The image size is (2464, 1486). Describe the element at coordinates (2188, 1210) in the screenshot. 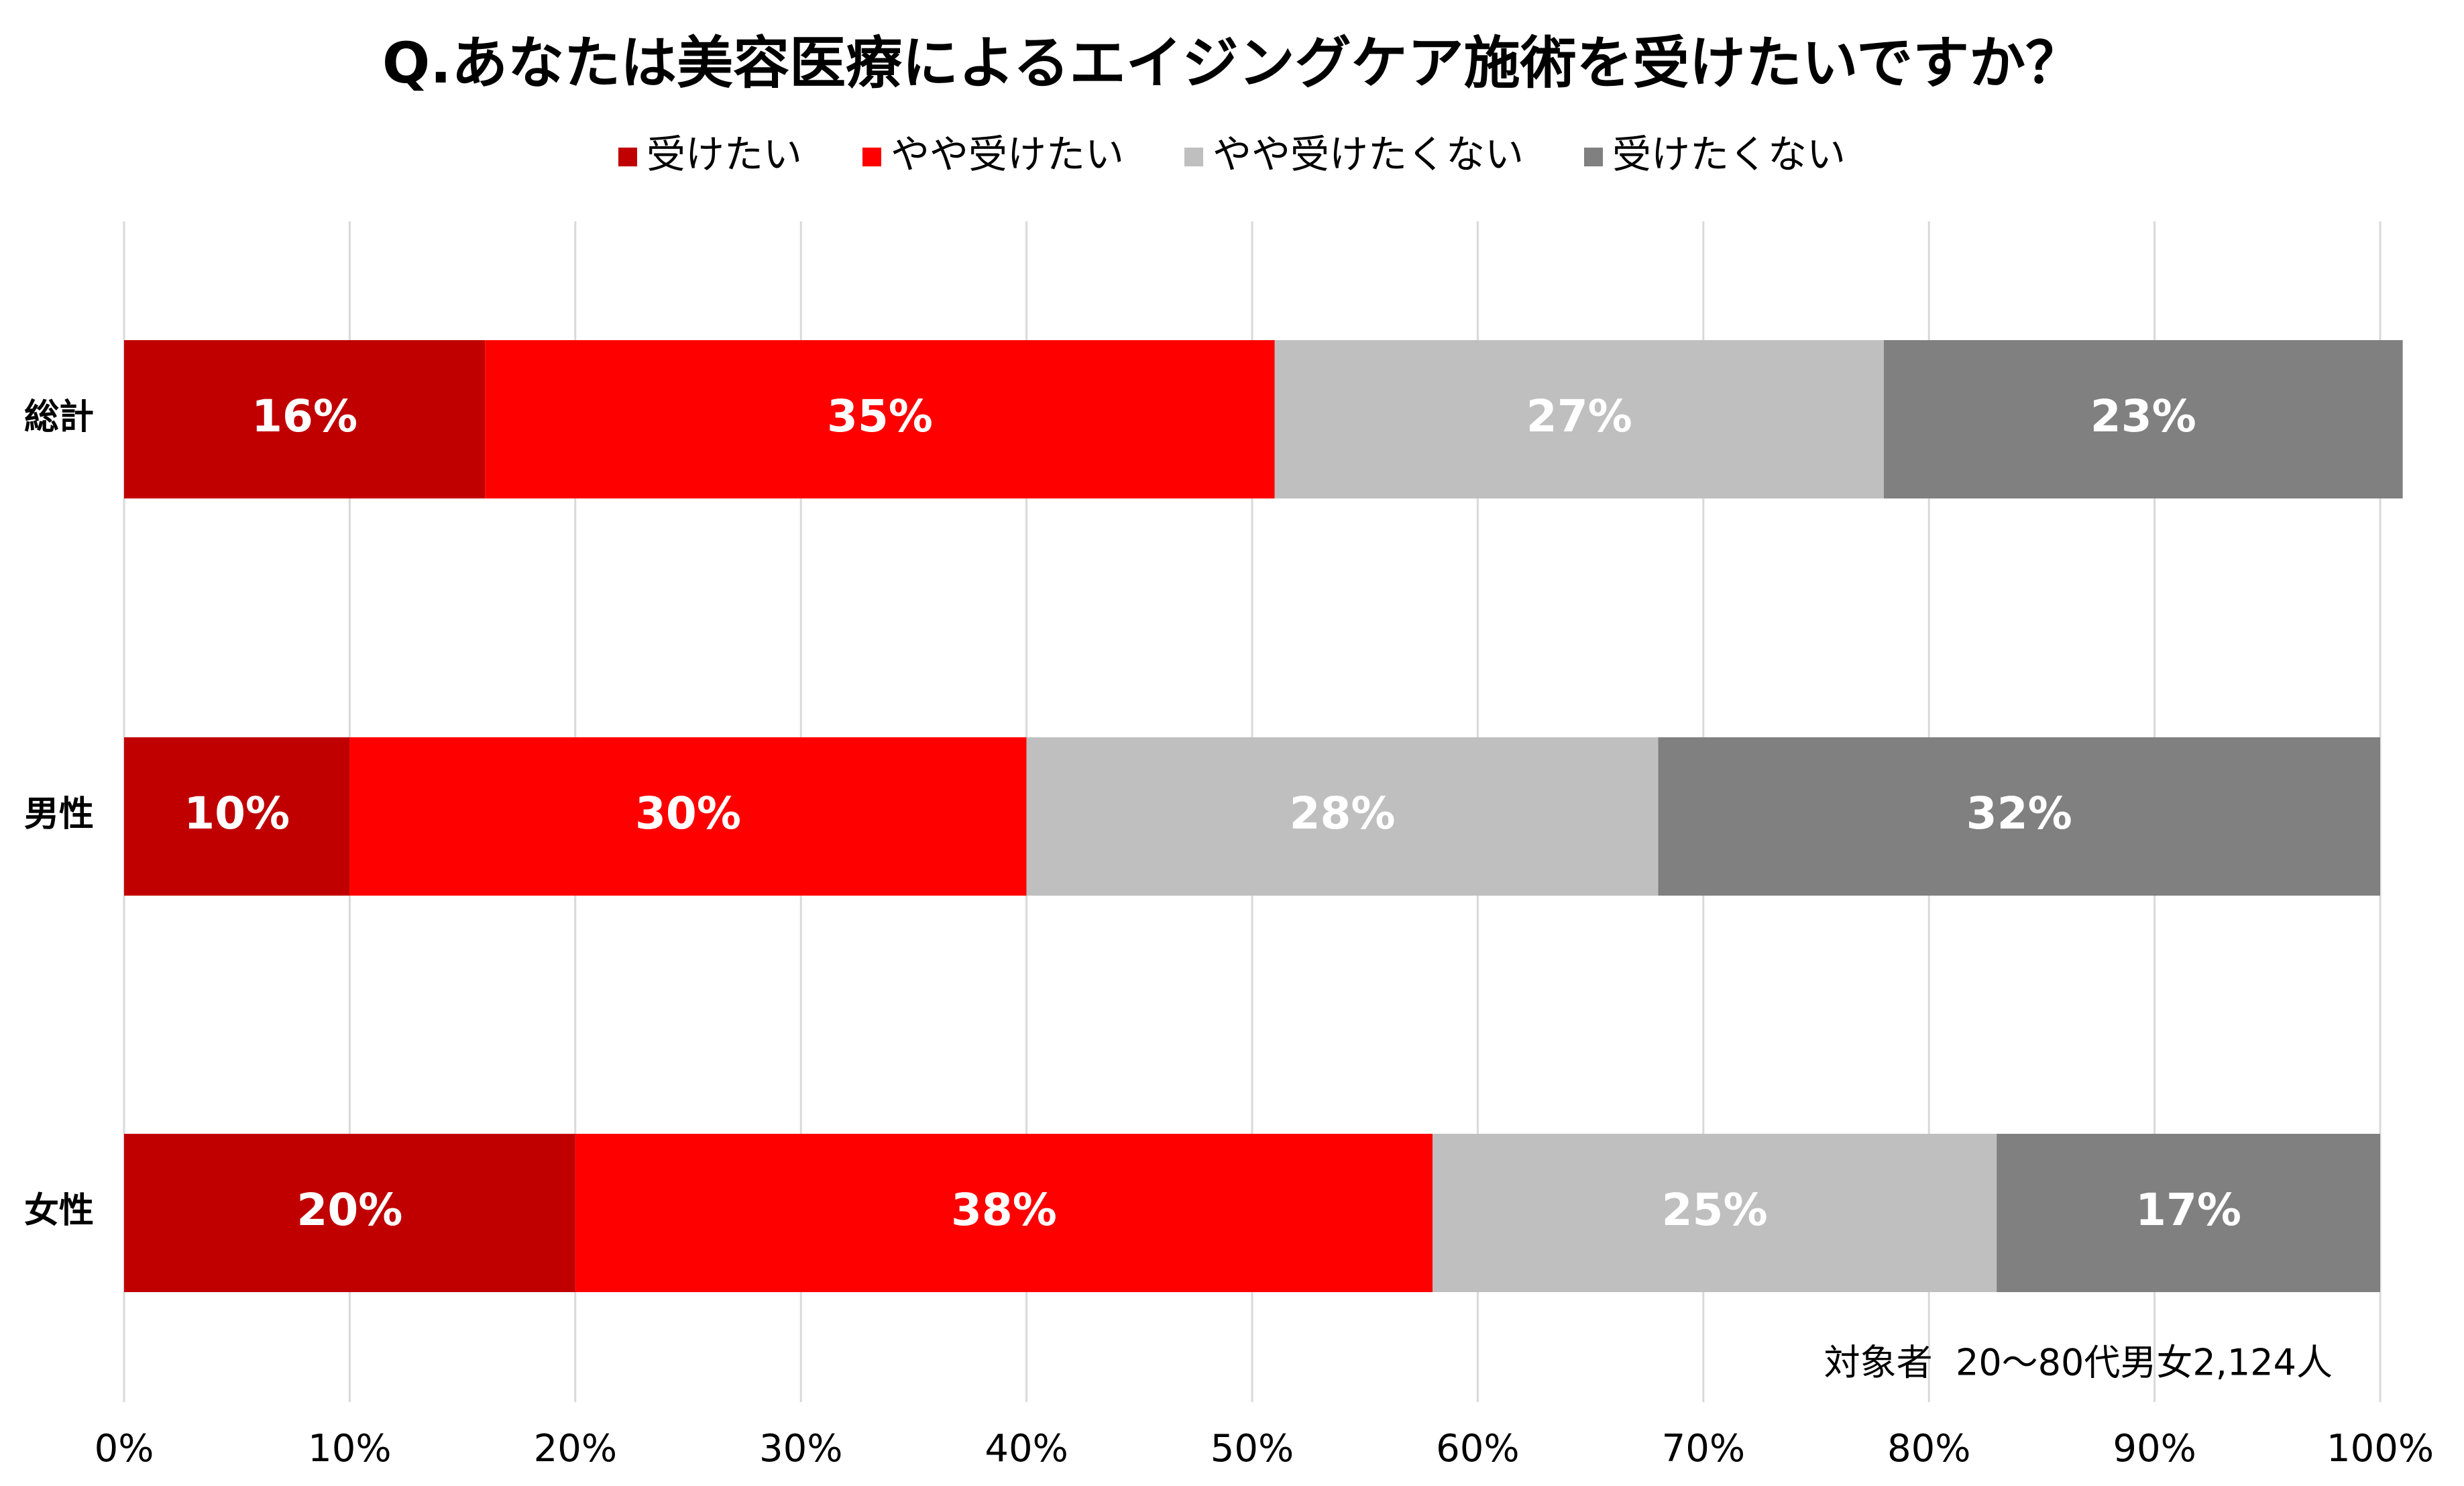

I see `data-label: 17%` at that location.